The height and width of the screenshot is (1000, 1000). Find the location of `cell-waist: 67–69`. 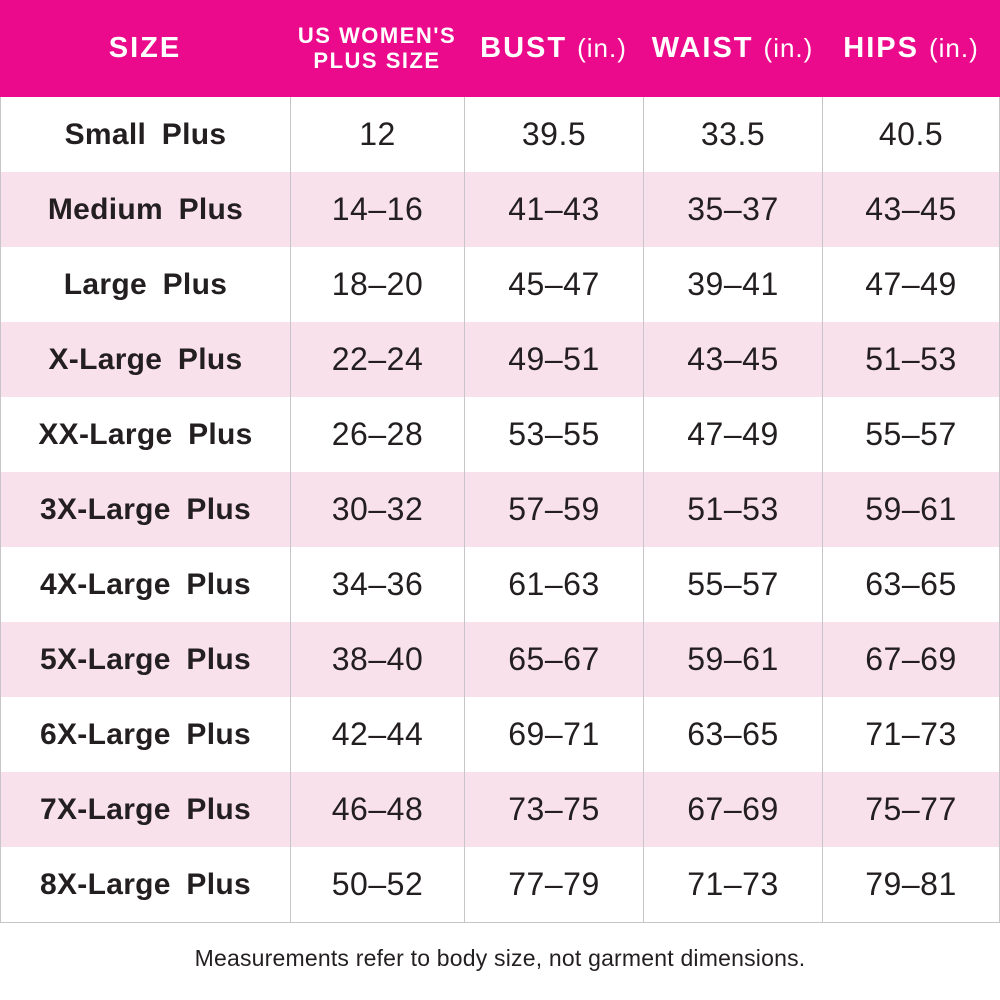

cell-waist: 67–69 is located at coordinates (732, 809).